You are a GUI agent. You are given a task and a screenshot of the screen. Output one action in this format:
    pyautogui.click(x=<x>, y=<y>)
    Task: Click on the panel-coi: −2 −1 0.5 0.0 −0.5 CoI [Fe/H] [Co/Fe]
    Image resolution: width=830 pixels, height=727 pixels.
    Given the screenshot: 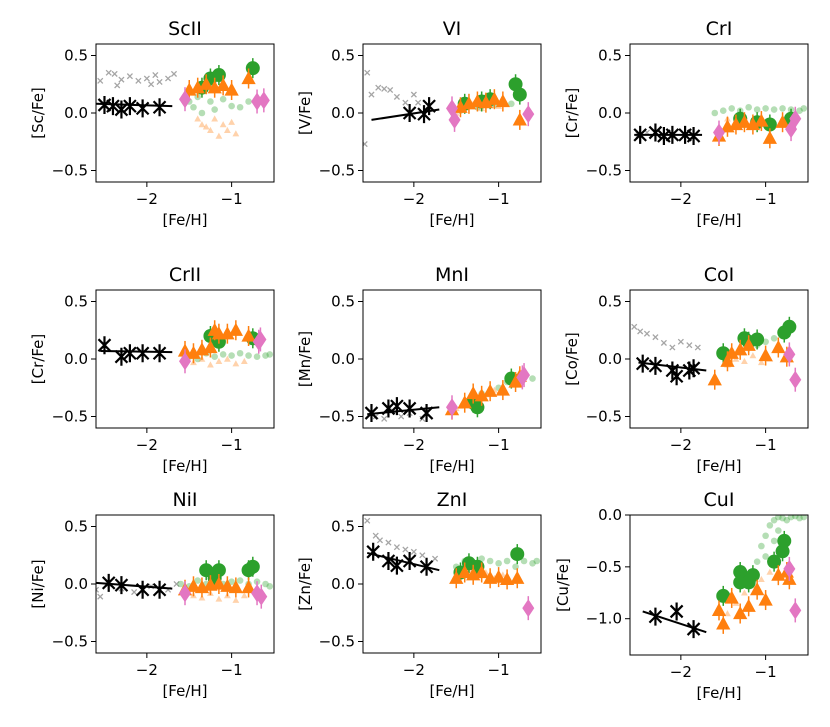 What is the action you would take?
    pyautogui.click(x=686, y=369)
    